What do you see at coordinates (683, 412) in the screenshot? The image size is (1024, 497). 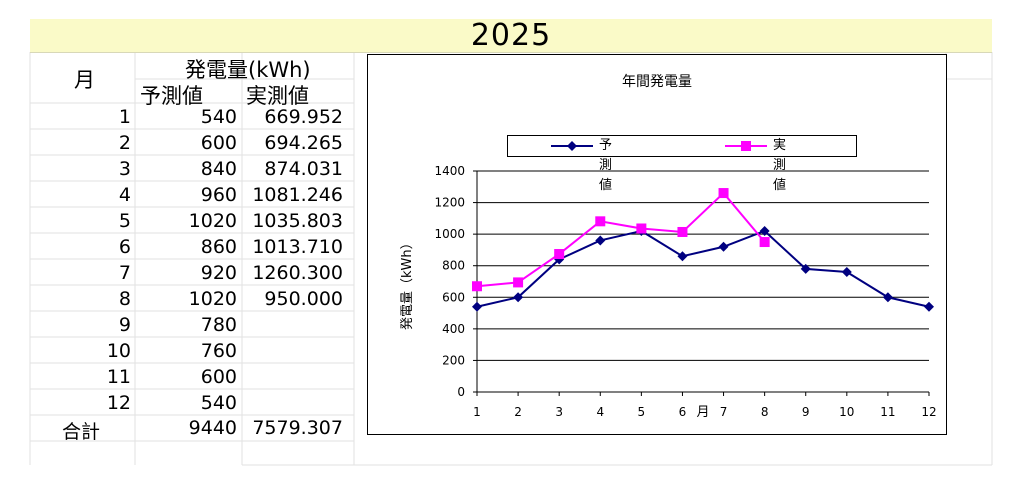 I see `x-tick-label: 6` at bounding box center [683, 412].